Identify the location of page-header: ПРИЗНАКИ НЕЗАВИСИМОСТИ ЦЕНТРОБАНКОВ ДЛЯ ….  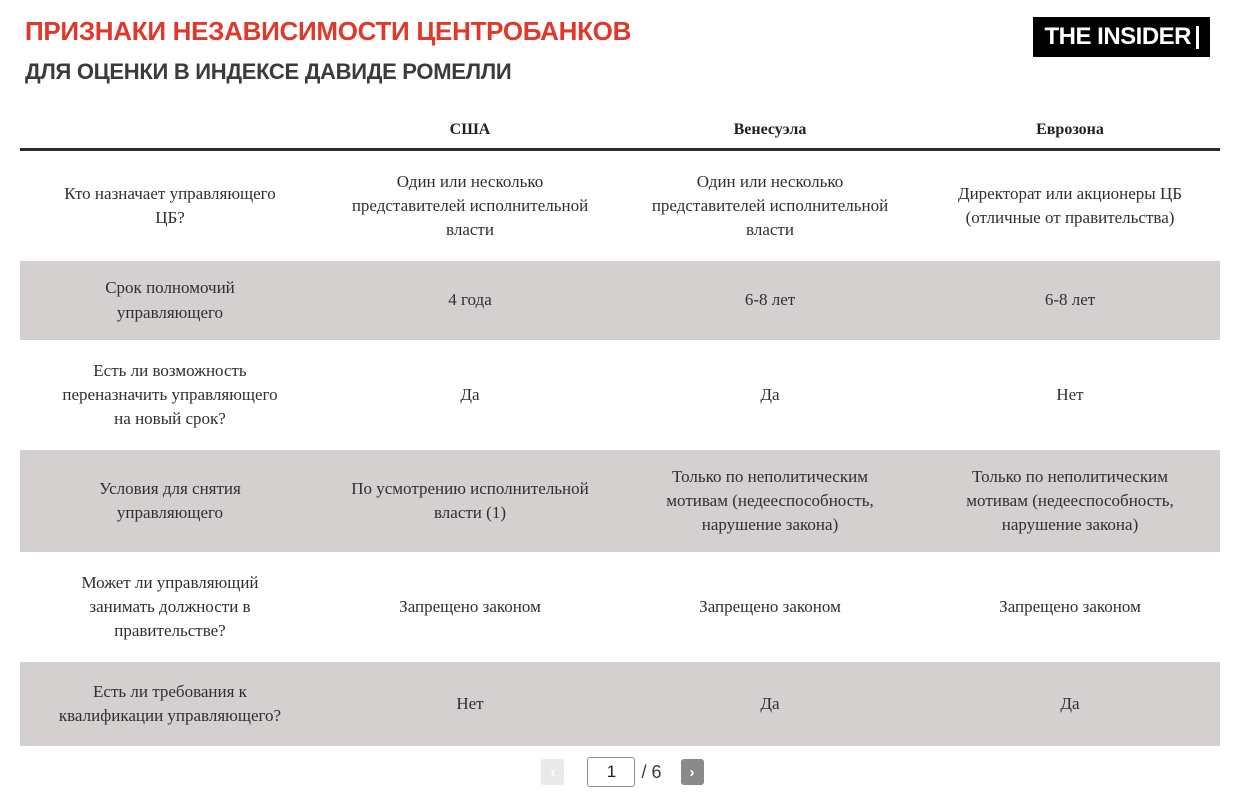
(622, 42).